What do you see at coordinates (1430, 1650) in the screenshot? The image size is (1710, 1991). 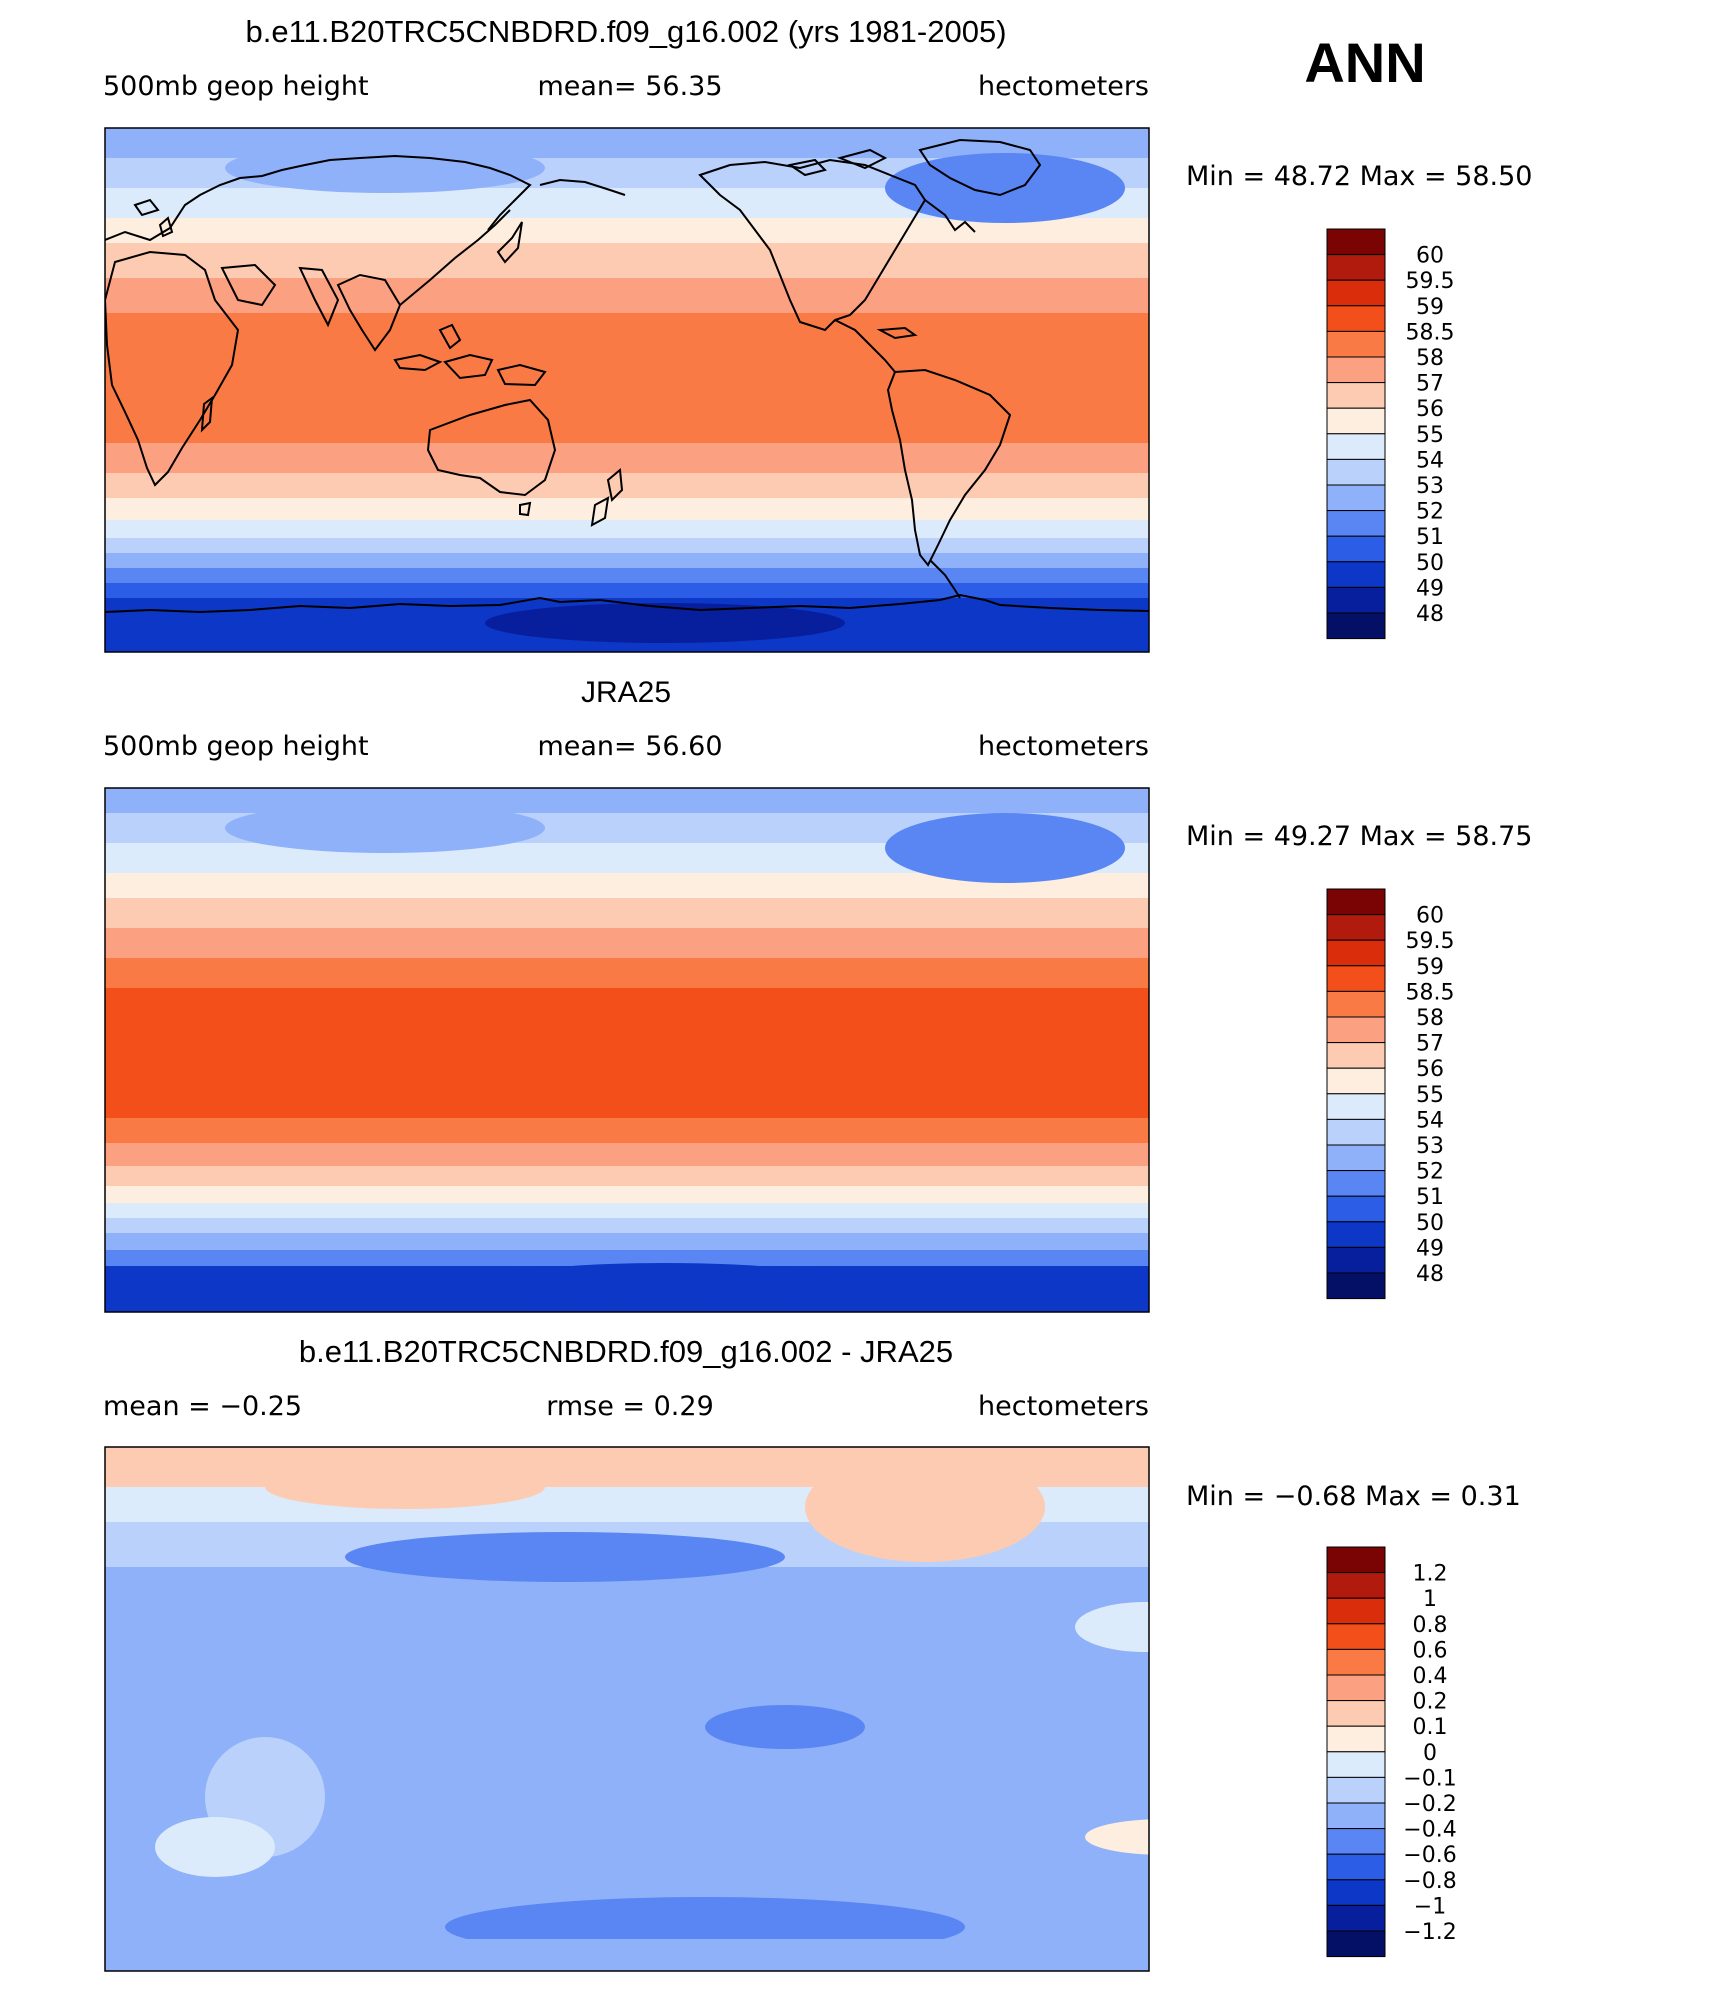 I see `colorbar-tick-label: 0.6` at bounding box center [1430, 1650].